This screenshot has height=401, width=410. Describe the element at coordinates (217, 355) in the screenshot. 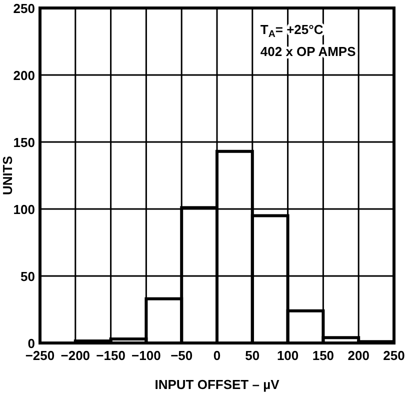

I see `x-tick-label: 0` at that location.